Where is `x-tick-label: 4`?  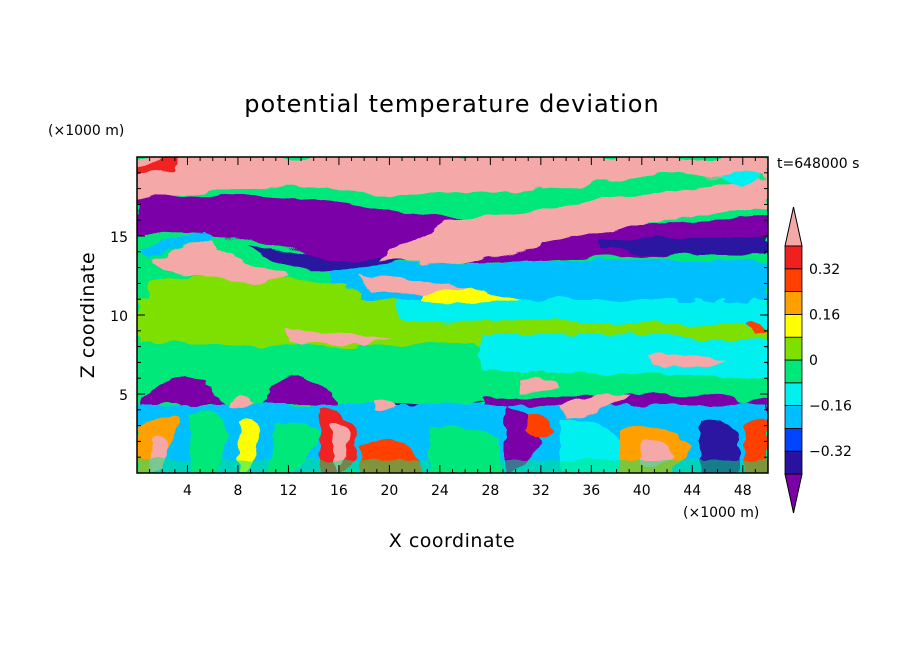
x-tick-label: 4 is located at coordinates (187, 491).